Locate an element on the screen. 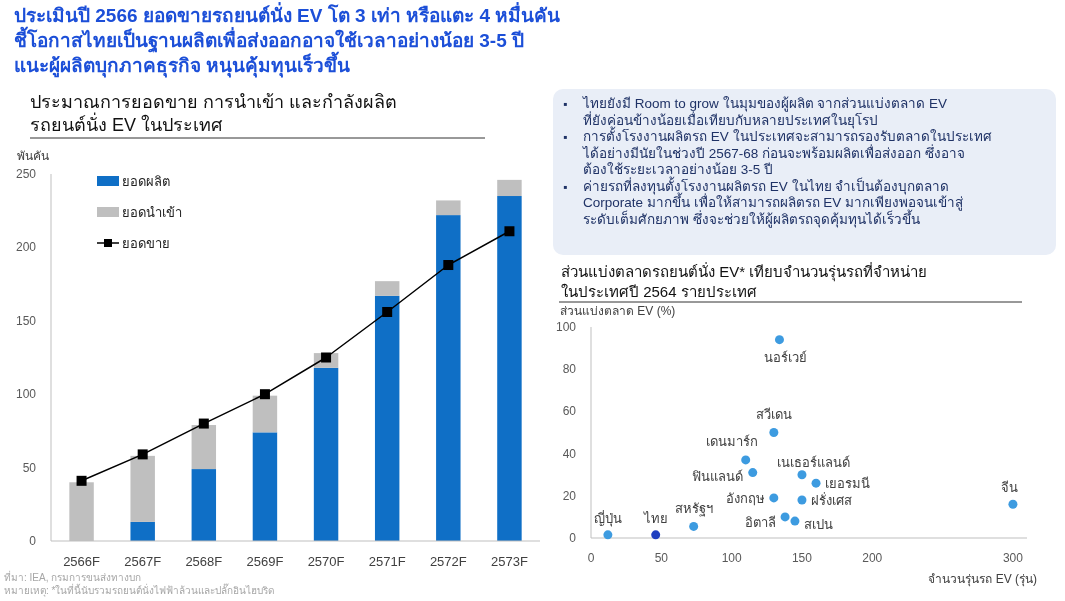 The width and height of the screenshot is (1065, 601). x-tick-label: 2566F is located at coordinates (82, 561).